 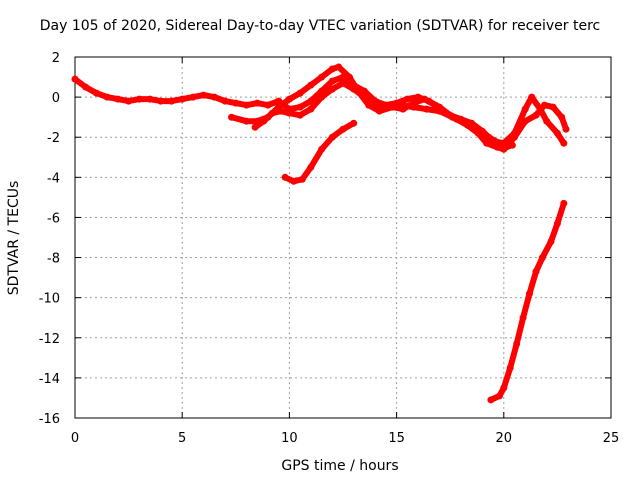 I want to click on x-tick-label: 25, so click(x=611, y=438).